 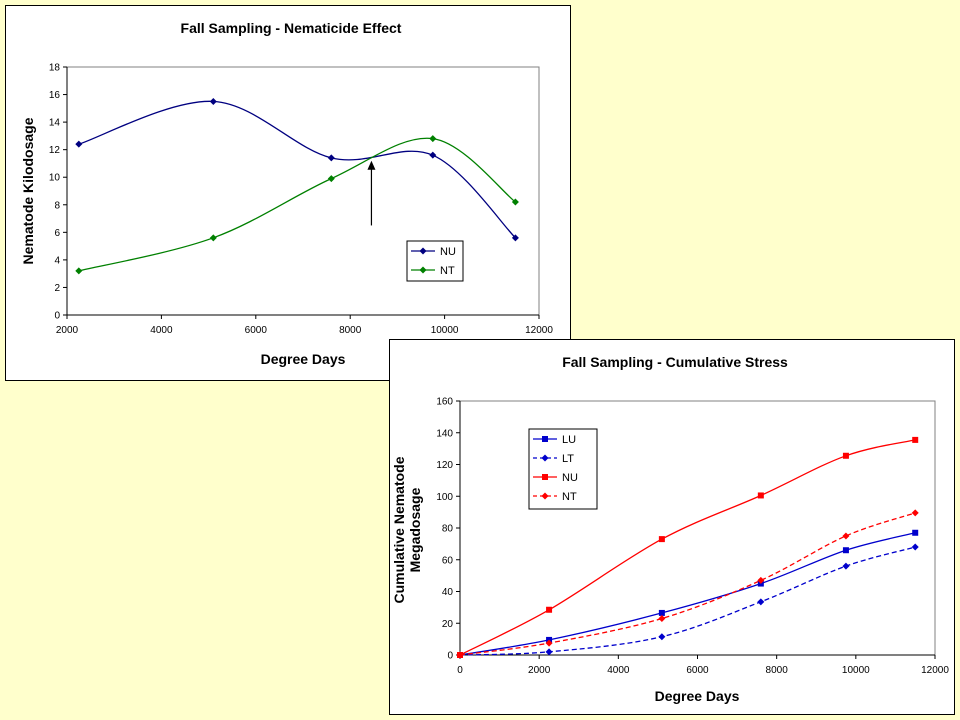 I want to click on chart-2-x-tick-label: 8000, so click(x=777, y=670).